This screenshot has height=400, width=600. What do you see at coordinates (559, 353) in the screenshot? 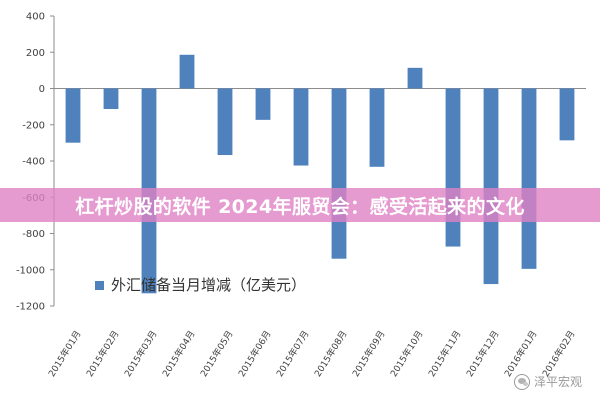
I see `x-tick-label: 2016年02月` at bounding box center [559, 353].